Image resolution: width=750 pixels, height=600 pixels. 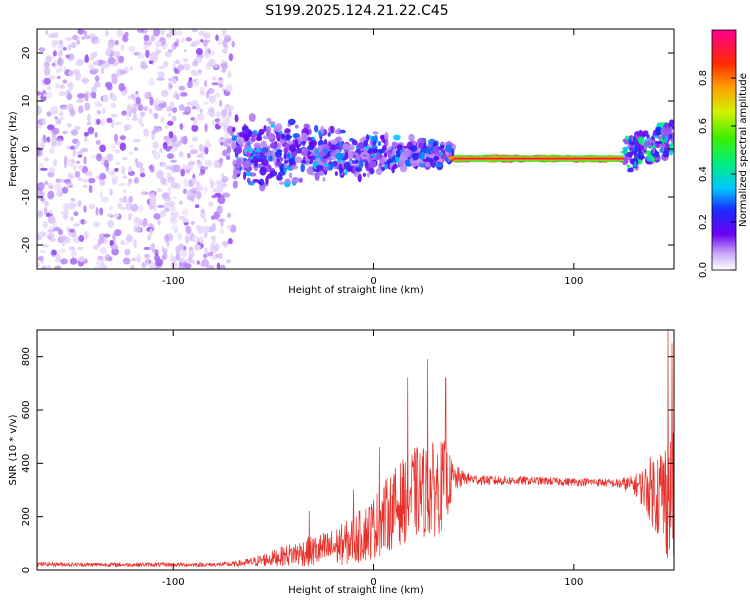 I want to click on snr-x-axis-label: Height of straight line (km), so click(x=356, y=590).